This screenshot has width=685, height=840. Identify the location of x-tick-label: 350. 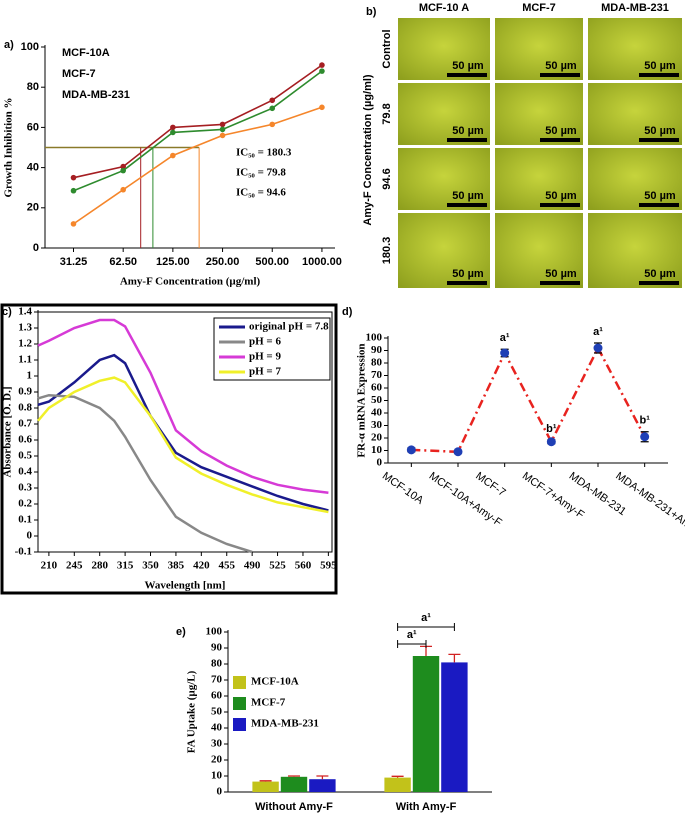
(150, 566).